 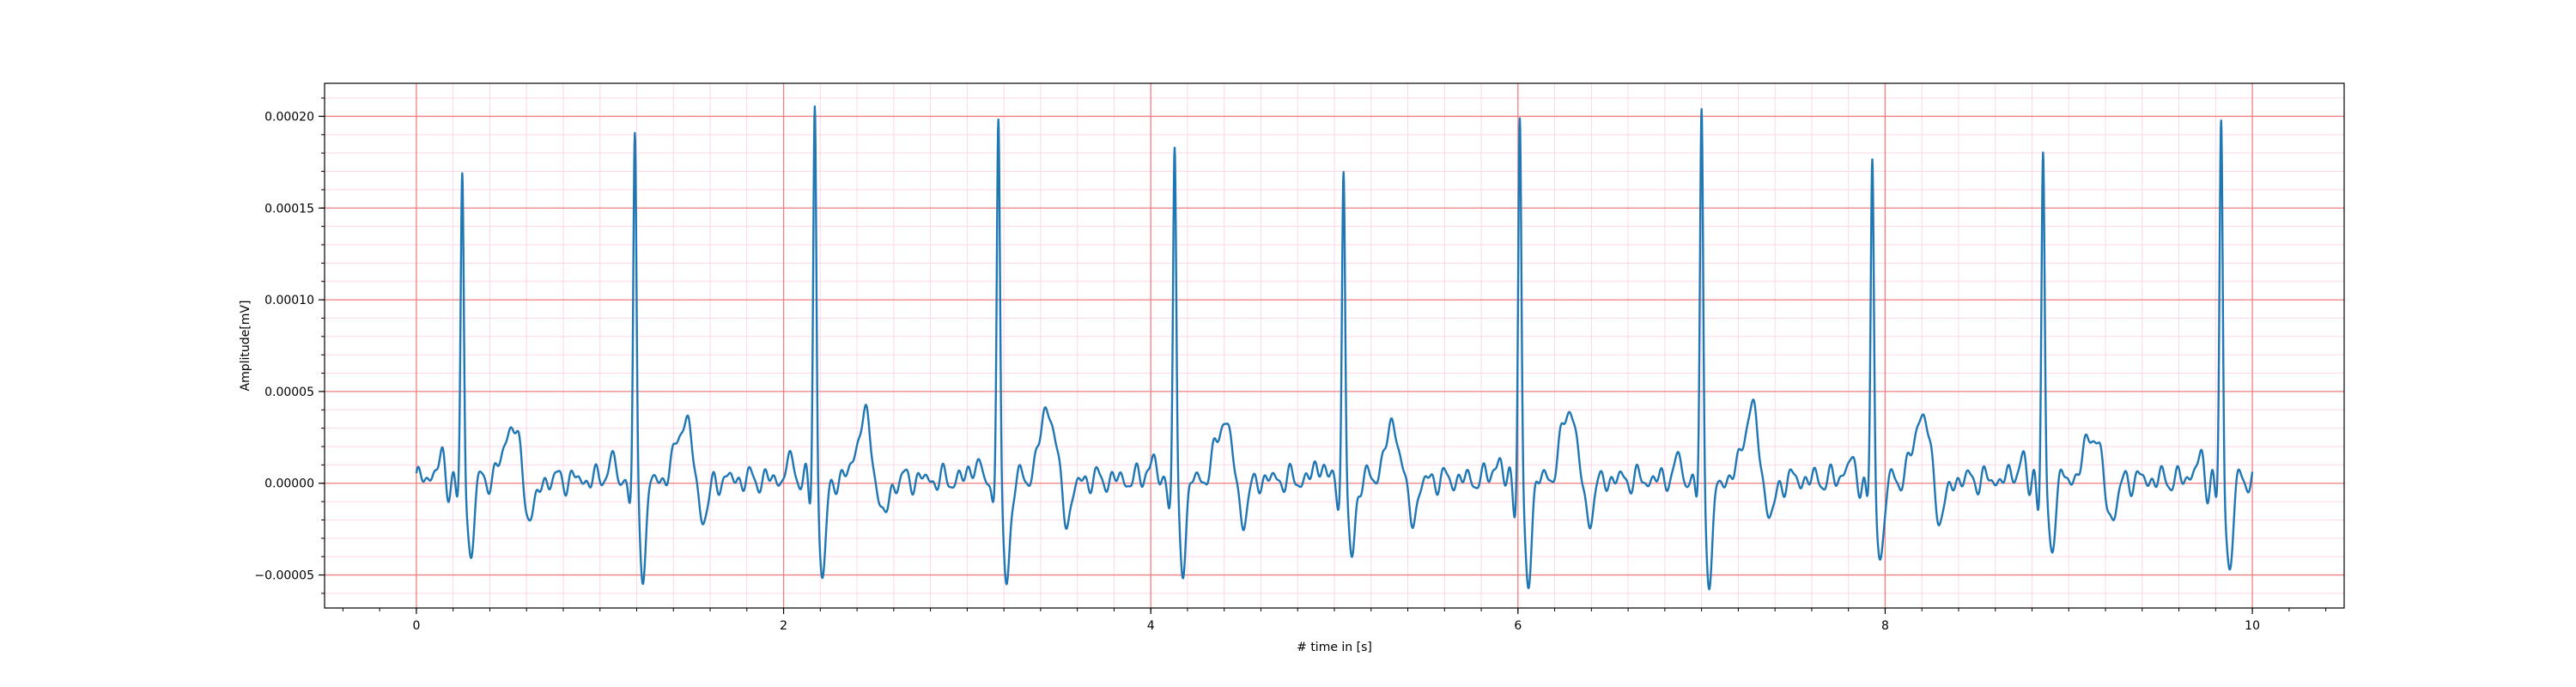 What do you see at coordinates (289, 117) in the screenshot?
I see `y-tick-label: 0.00020` at bounding box center [289, 117].